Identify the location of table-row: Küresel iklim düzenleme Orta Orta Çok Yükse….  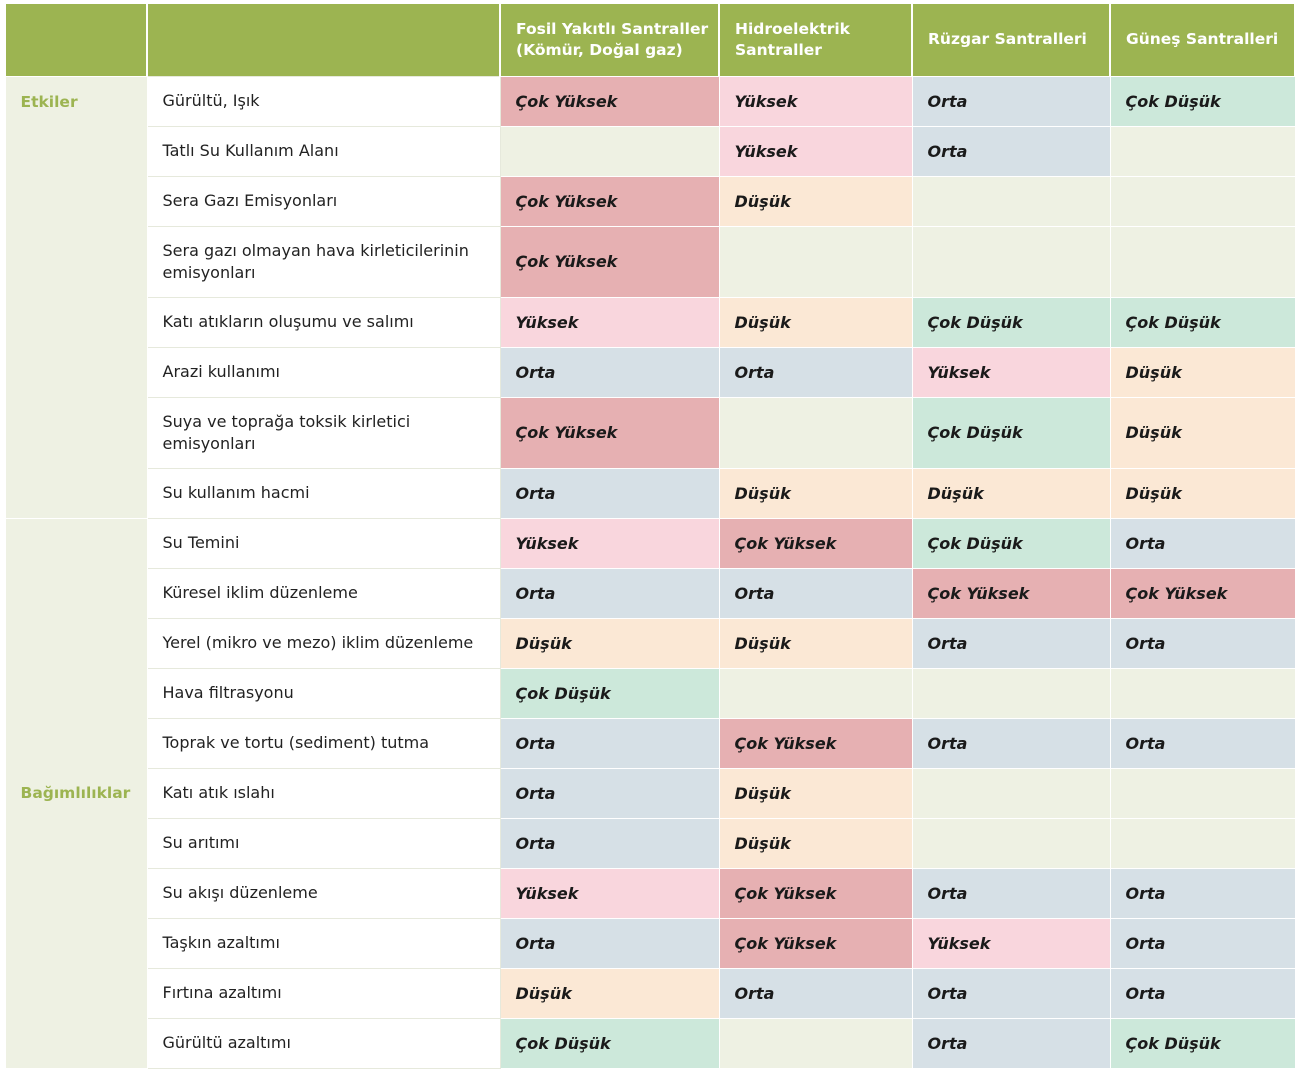
(650, 593).